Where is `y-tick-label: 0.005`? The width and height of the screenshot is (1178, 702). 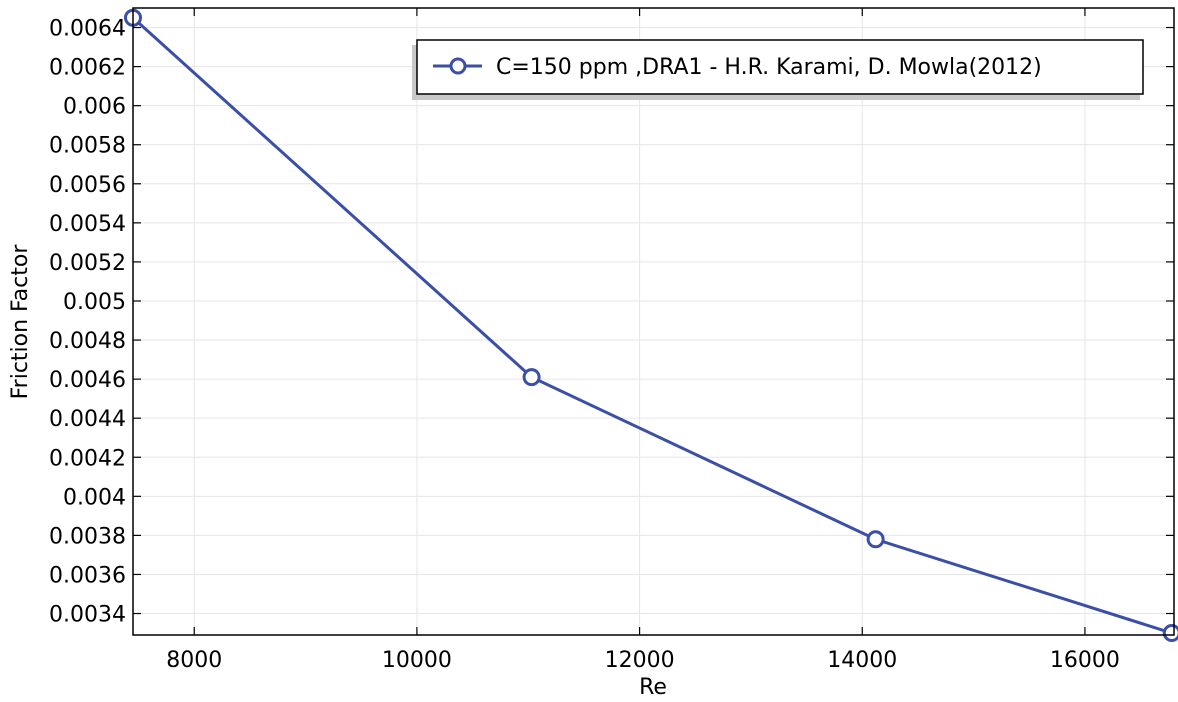 y-tick-label: 0.005 is located at coordinates (94, 302).